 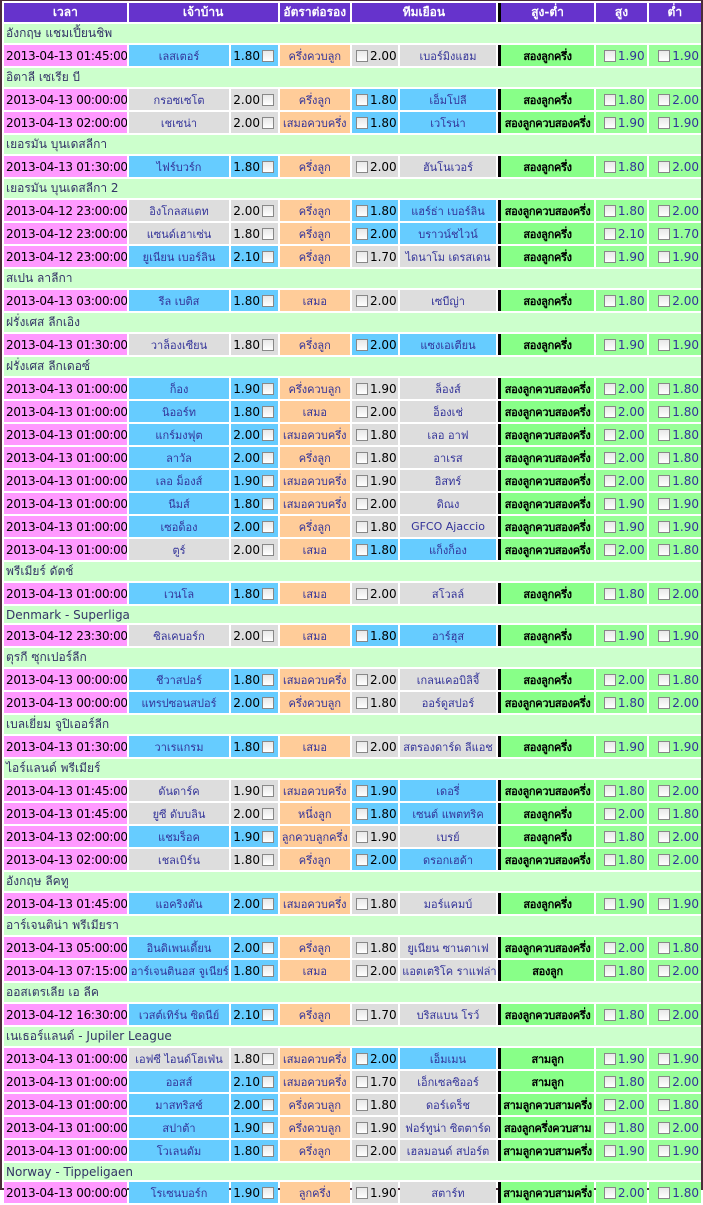 What do you see at coordinates (254, 1014) in the screenshot?
I see `home-odds: 2.10` at bounding box center [254, 1014].